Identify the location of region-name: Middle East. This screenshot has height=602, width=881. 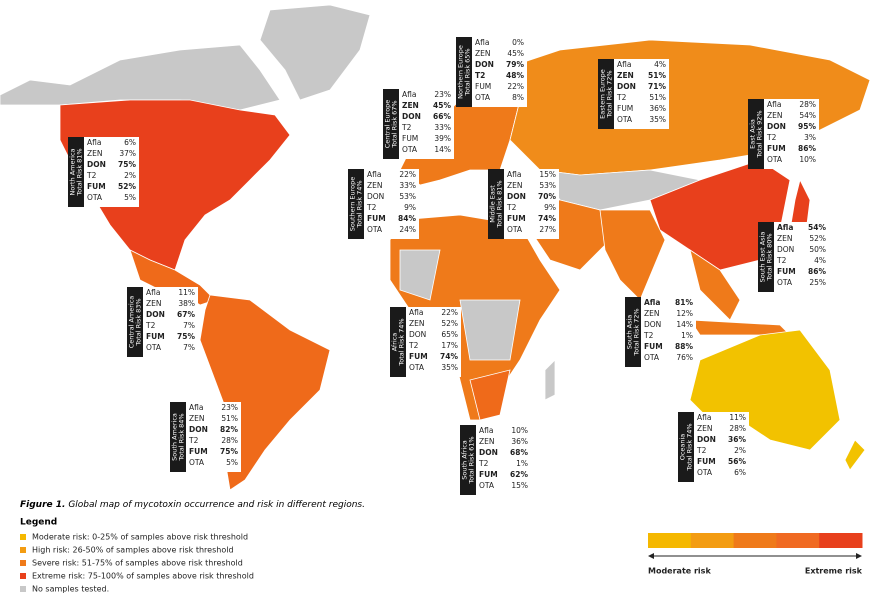
(493, 204).